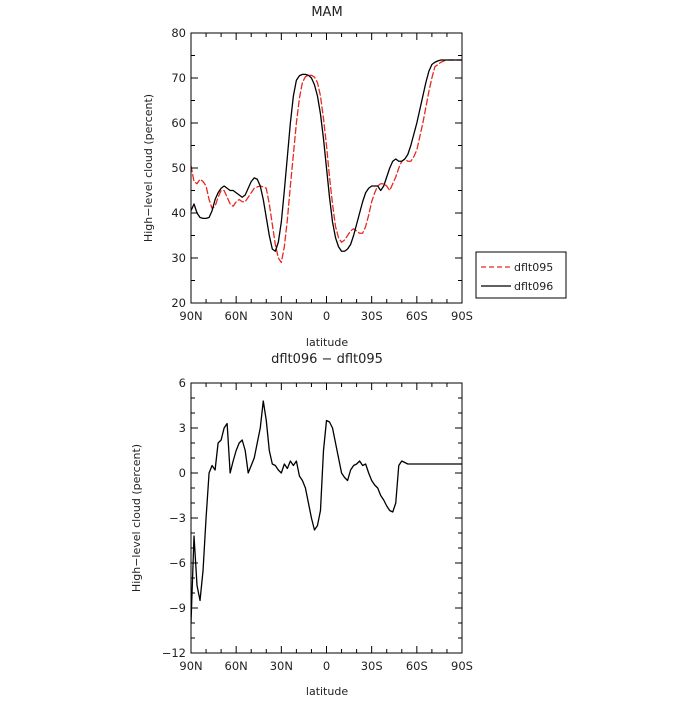 The width and height of the screenshot is (700, 705). What do you see at coordinates (177, 563) in the screenshot?
I see `bottom-y-tick-label: −6` at bounding box center [177, 563].